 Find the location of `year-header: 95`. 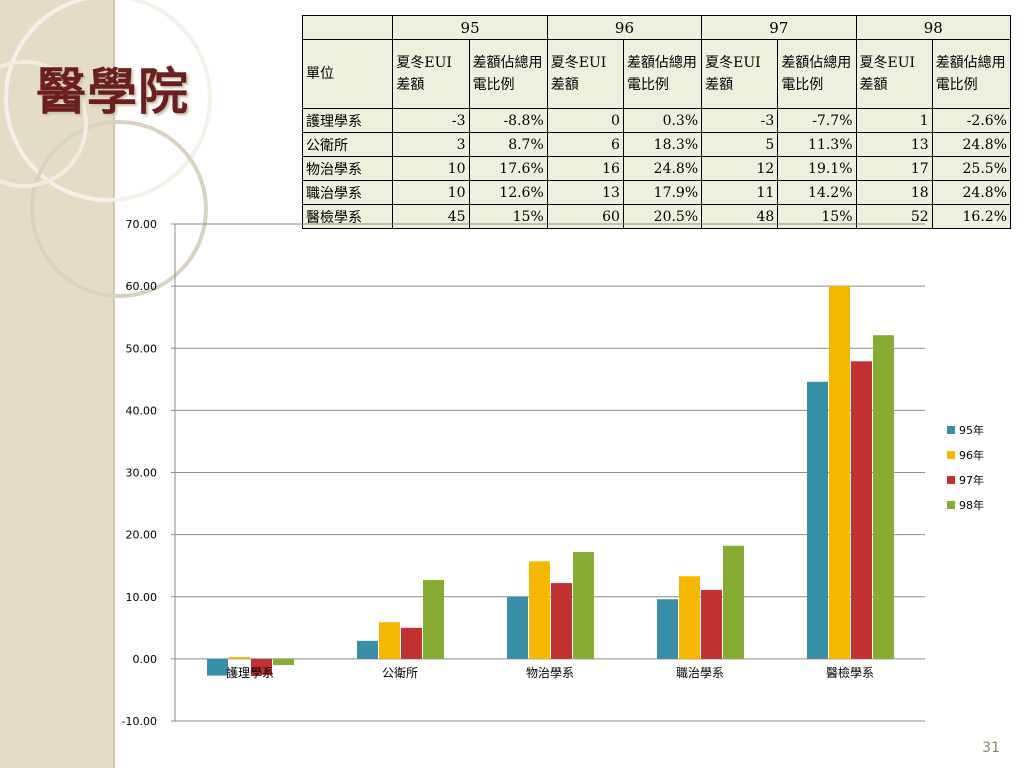

year-header: 95 is located at coordinates (470, 27).